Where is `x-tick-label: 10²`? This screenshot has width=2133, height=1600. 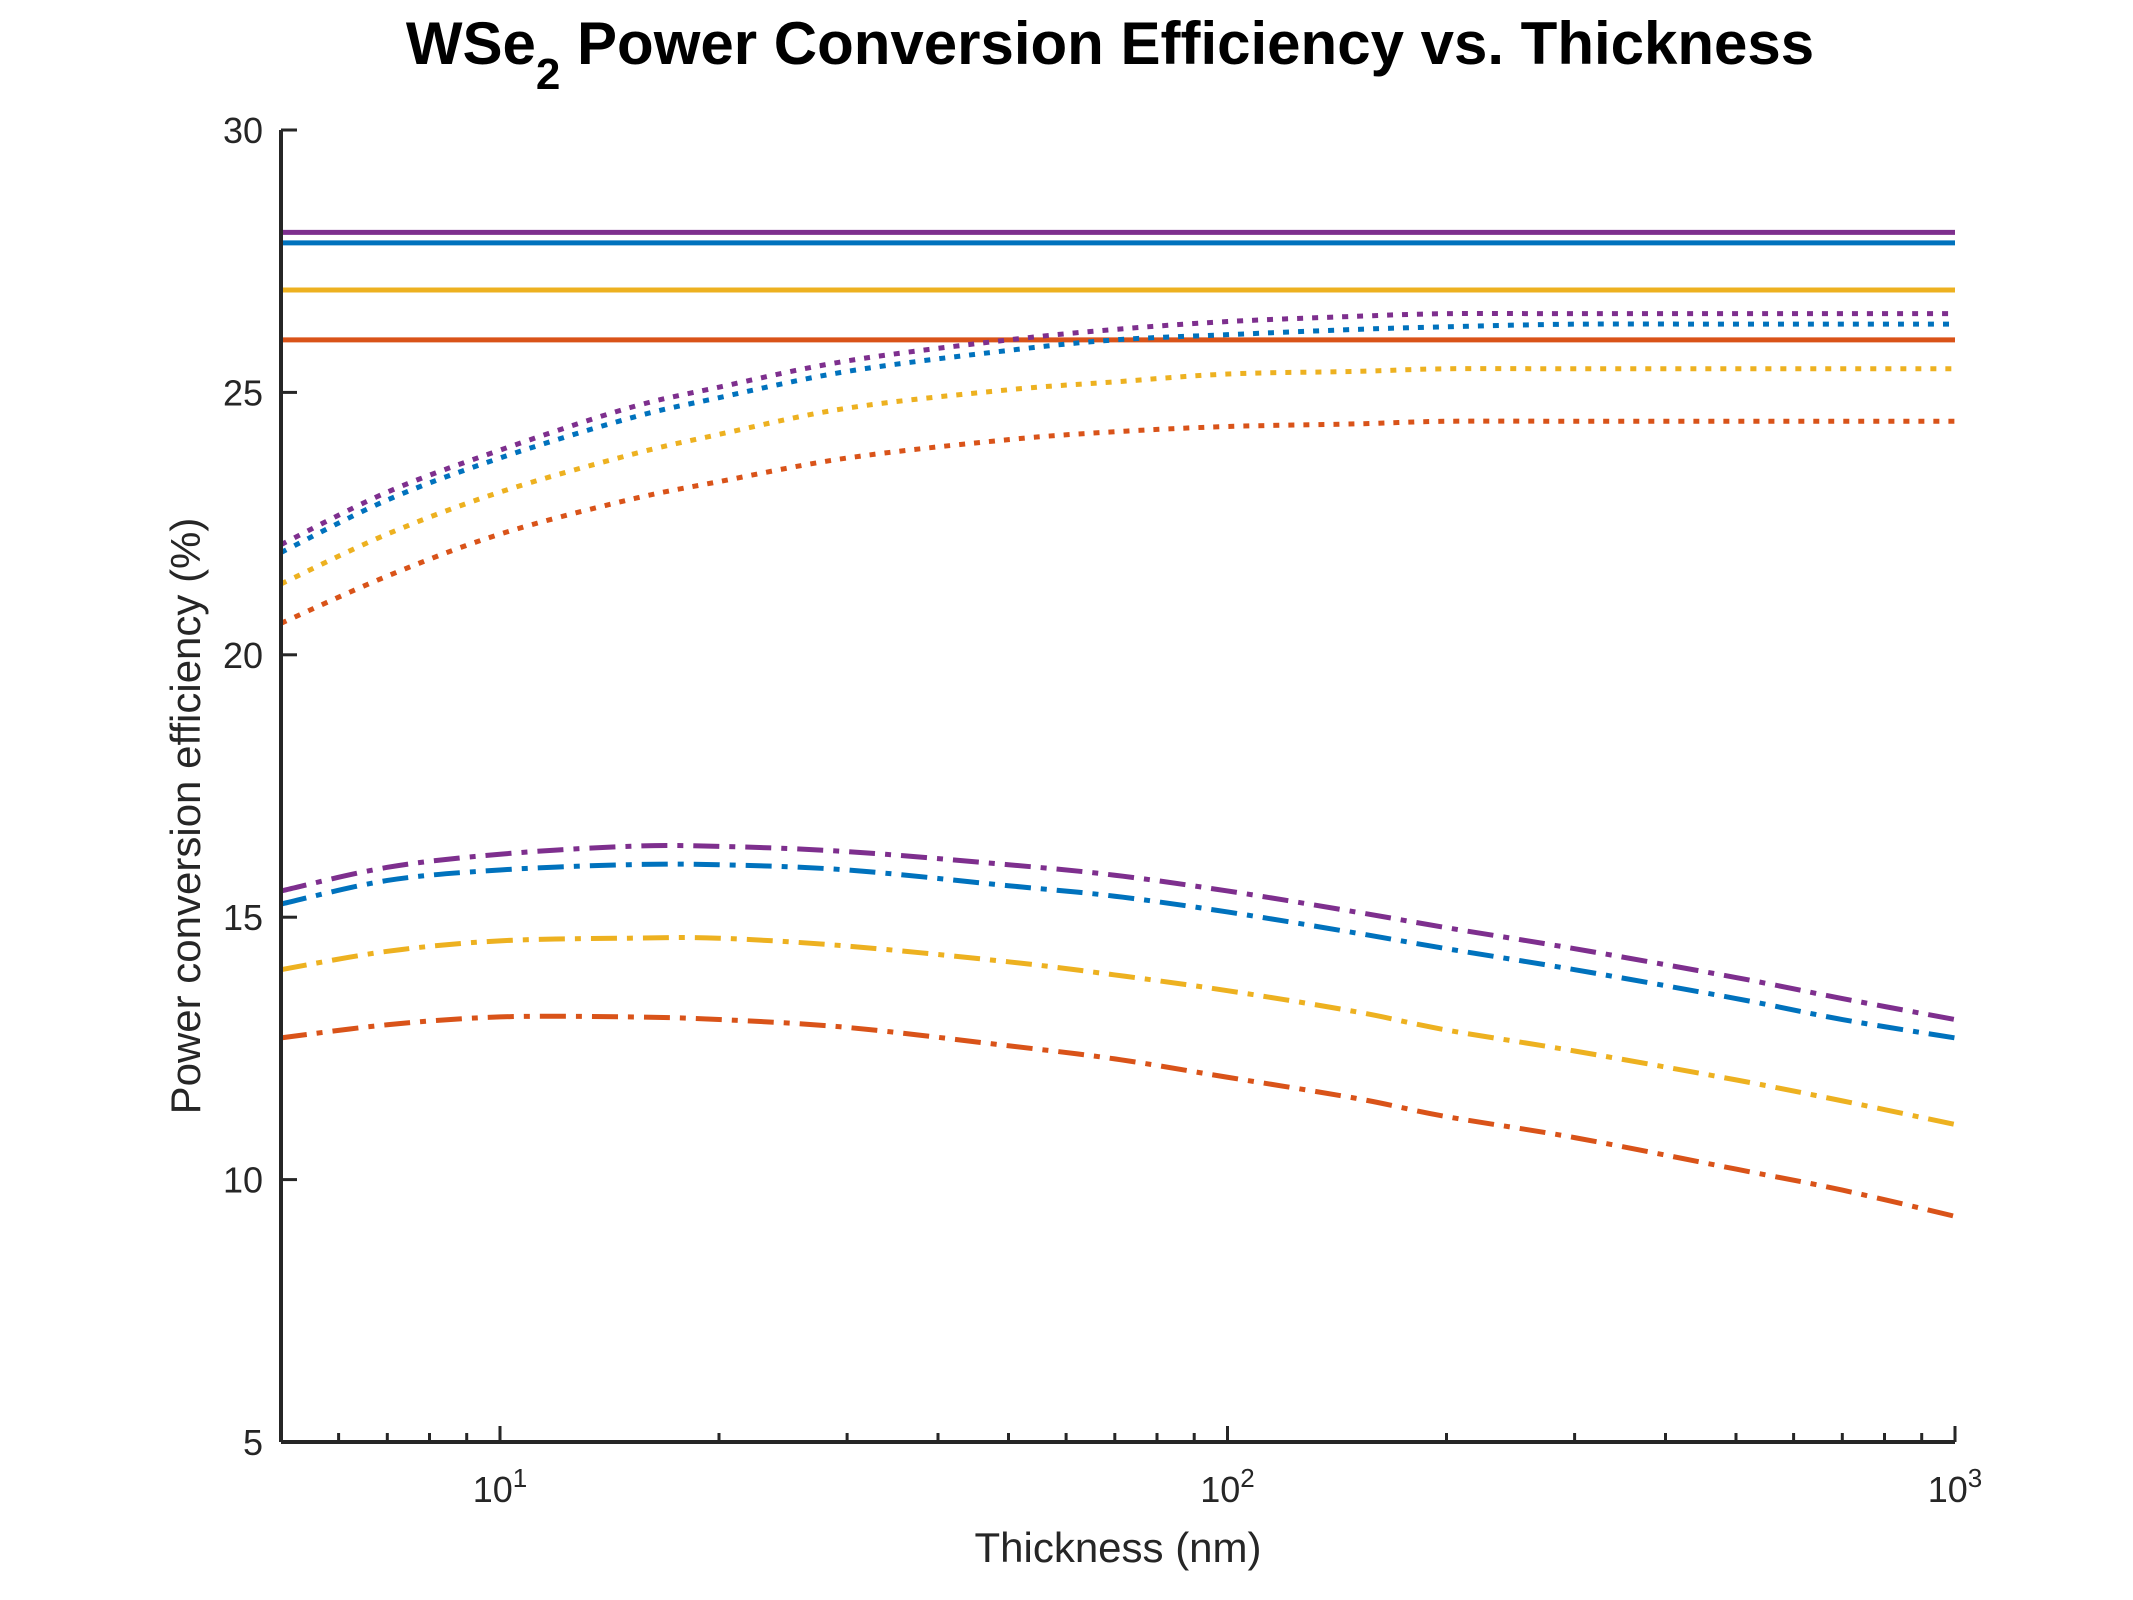
x-tick-label: 10² is located at coordinates (1227, 1486).